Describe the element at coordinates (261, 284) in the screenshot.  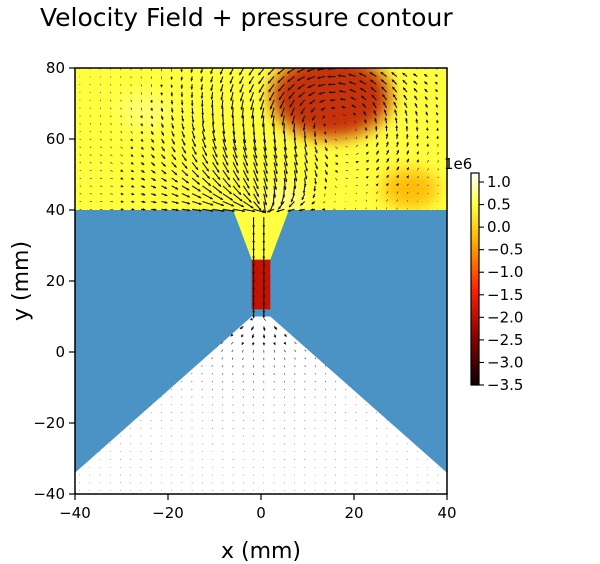
I see `throat-pressure-field` at that location.